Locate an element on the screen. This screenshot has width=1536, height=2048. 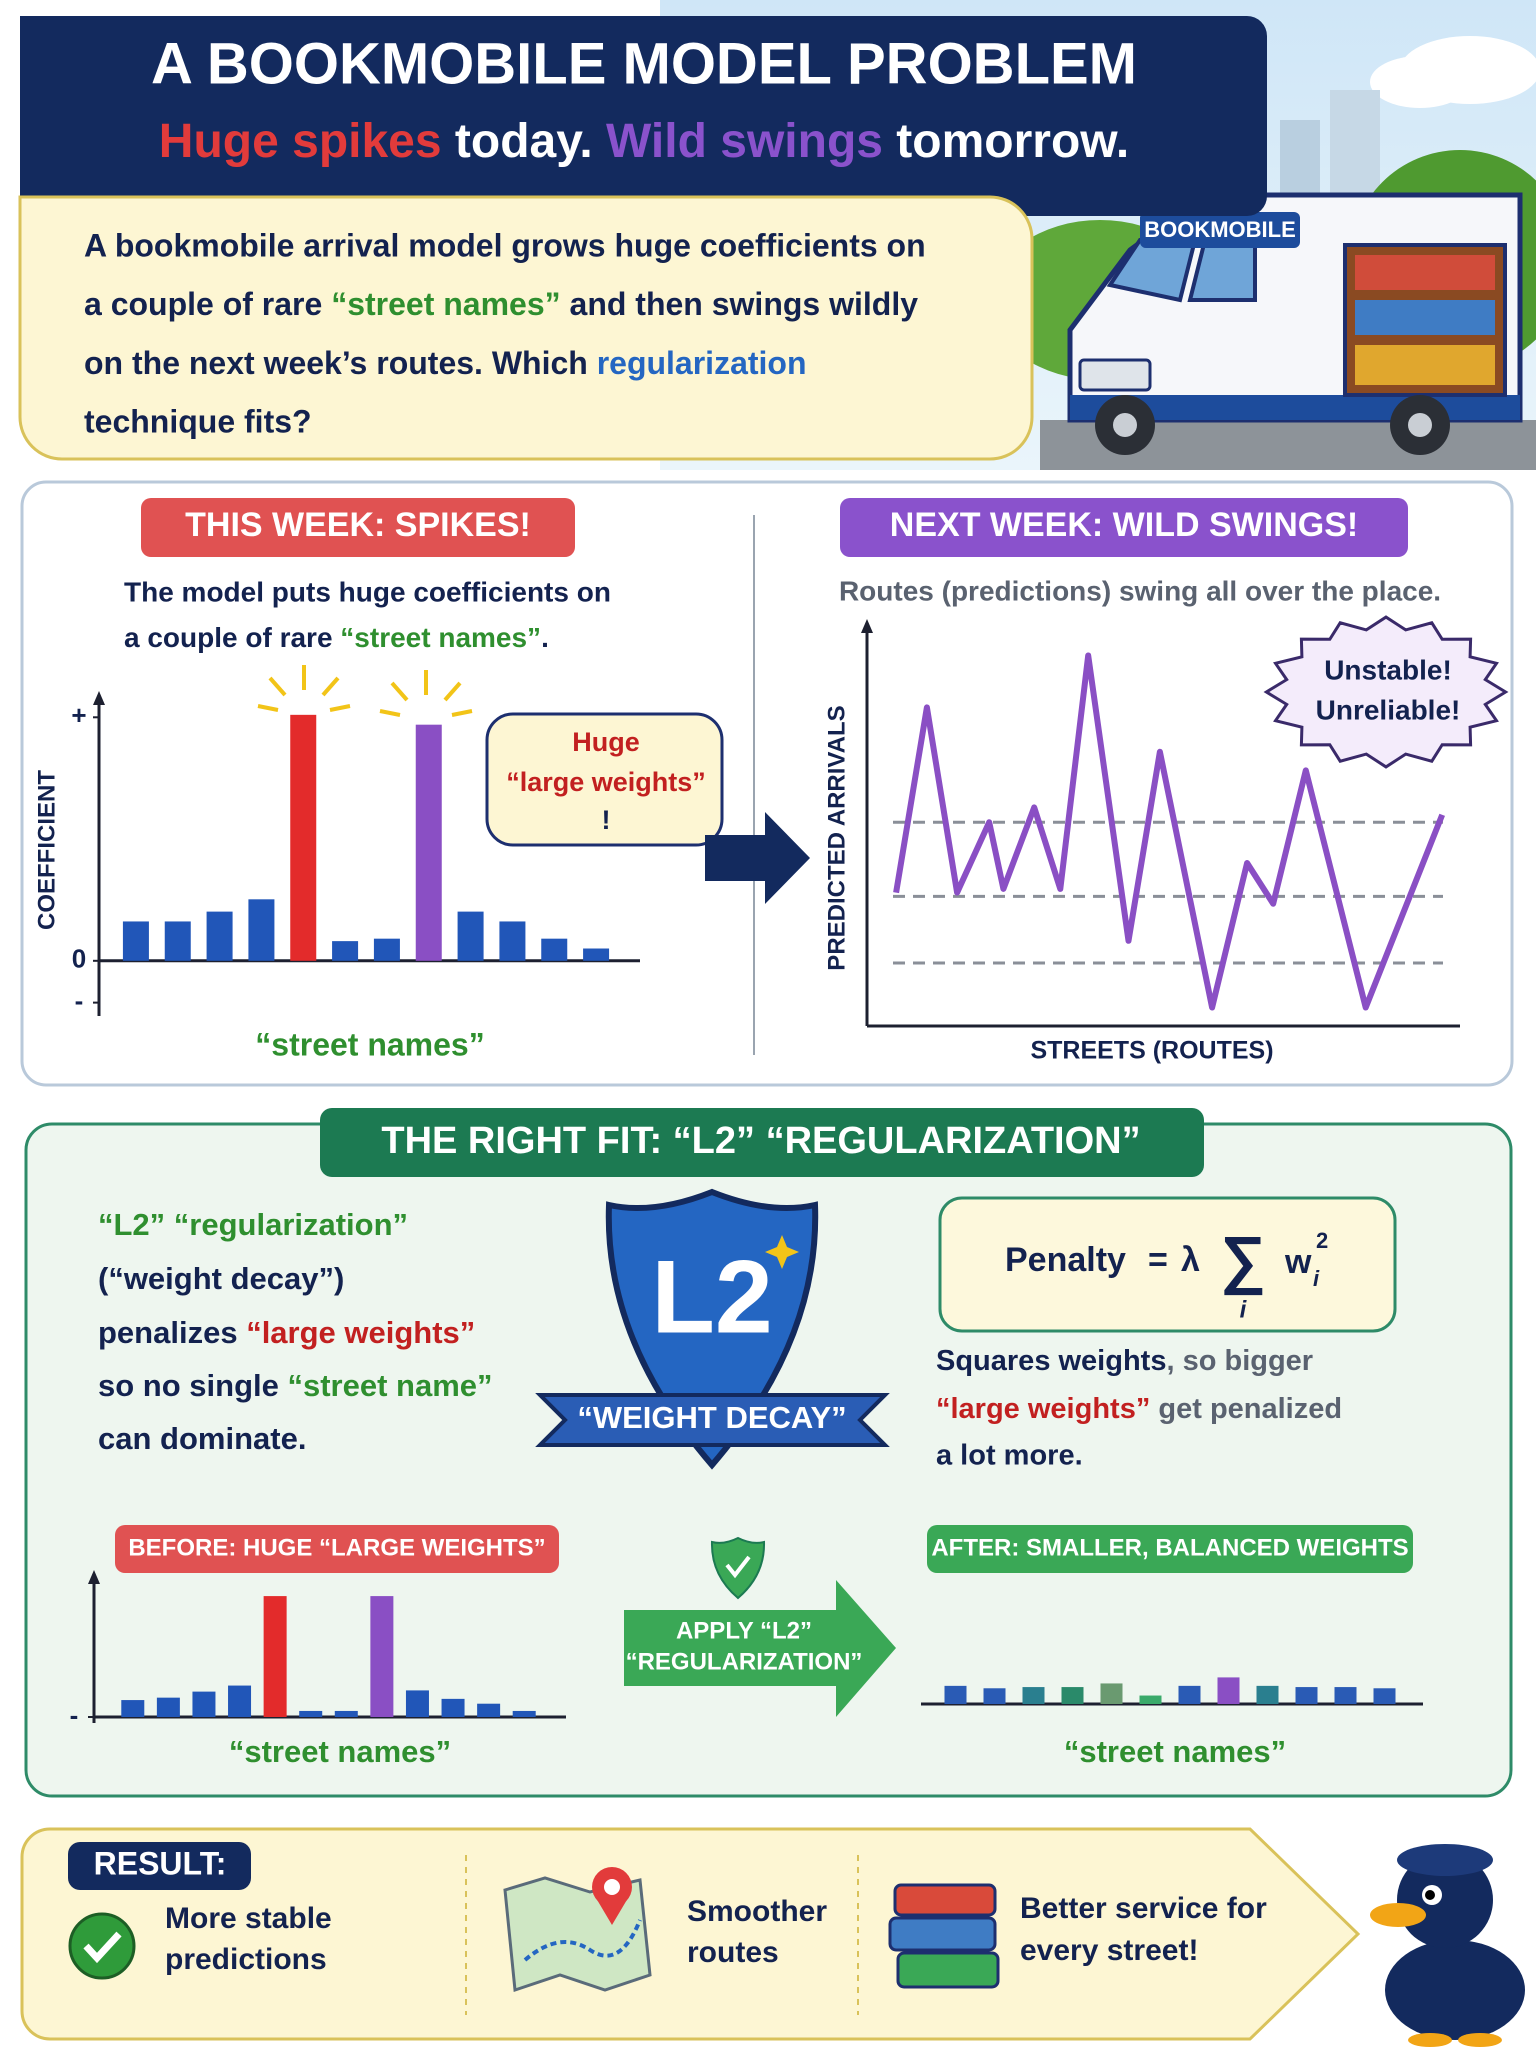
explanation-line: “L2” “regularization” is located at coordinates (253, 1224).